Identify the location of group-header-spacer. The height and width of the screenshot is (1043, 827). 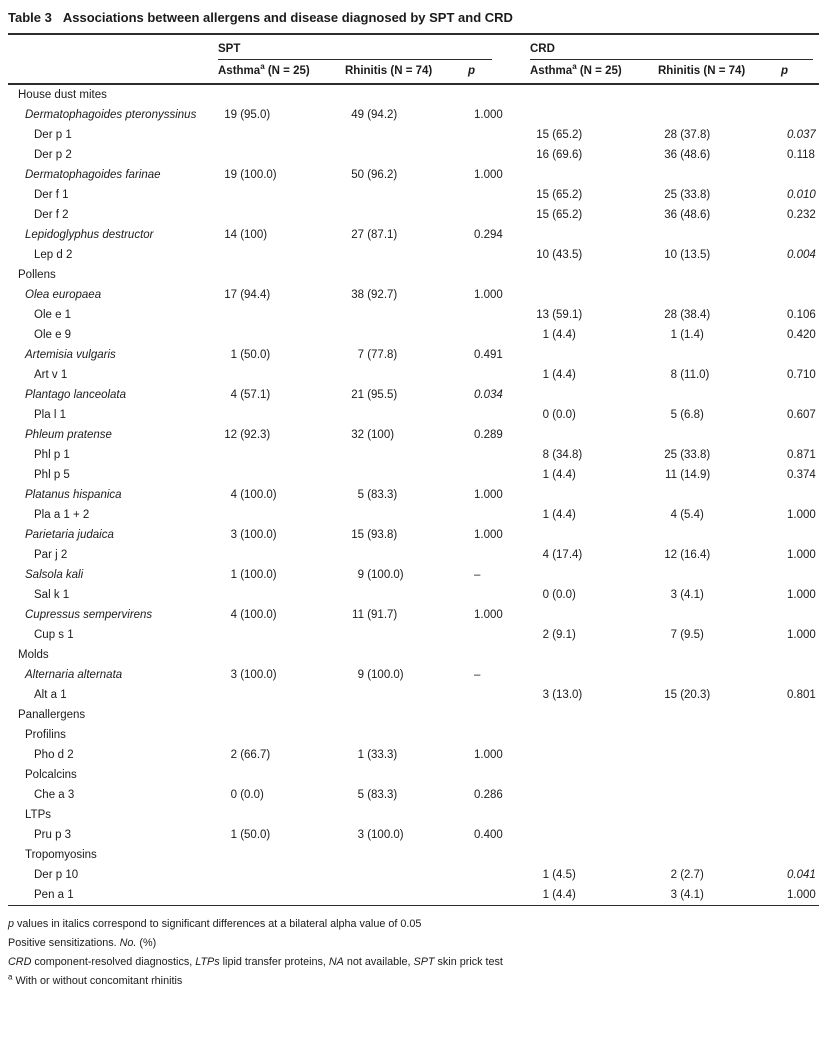
(113, 46).